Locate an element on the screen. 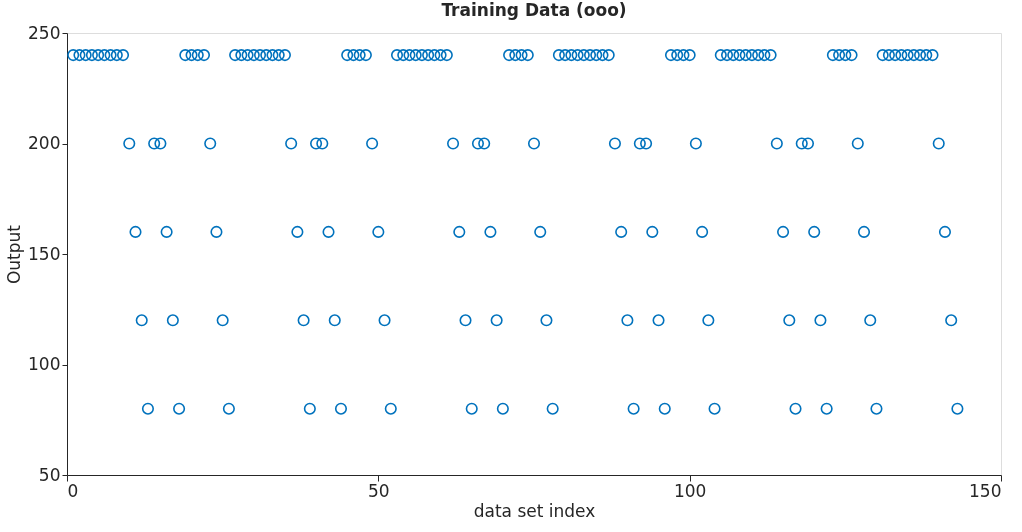  y-tick-label: 100 is located at coordinates (44, 364).